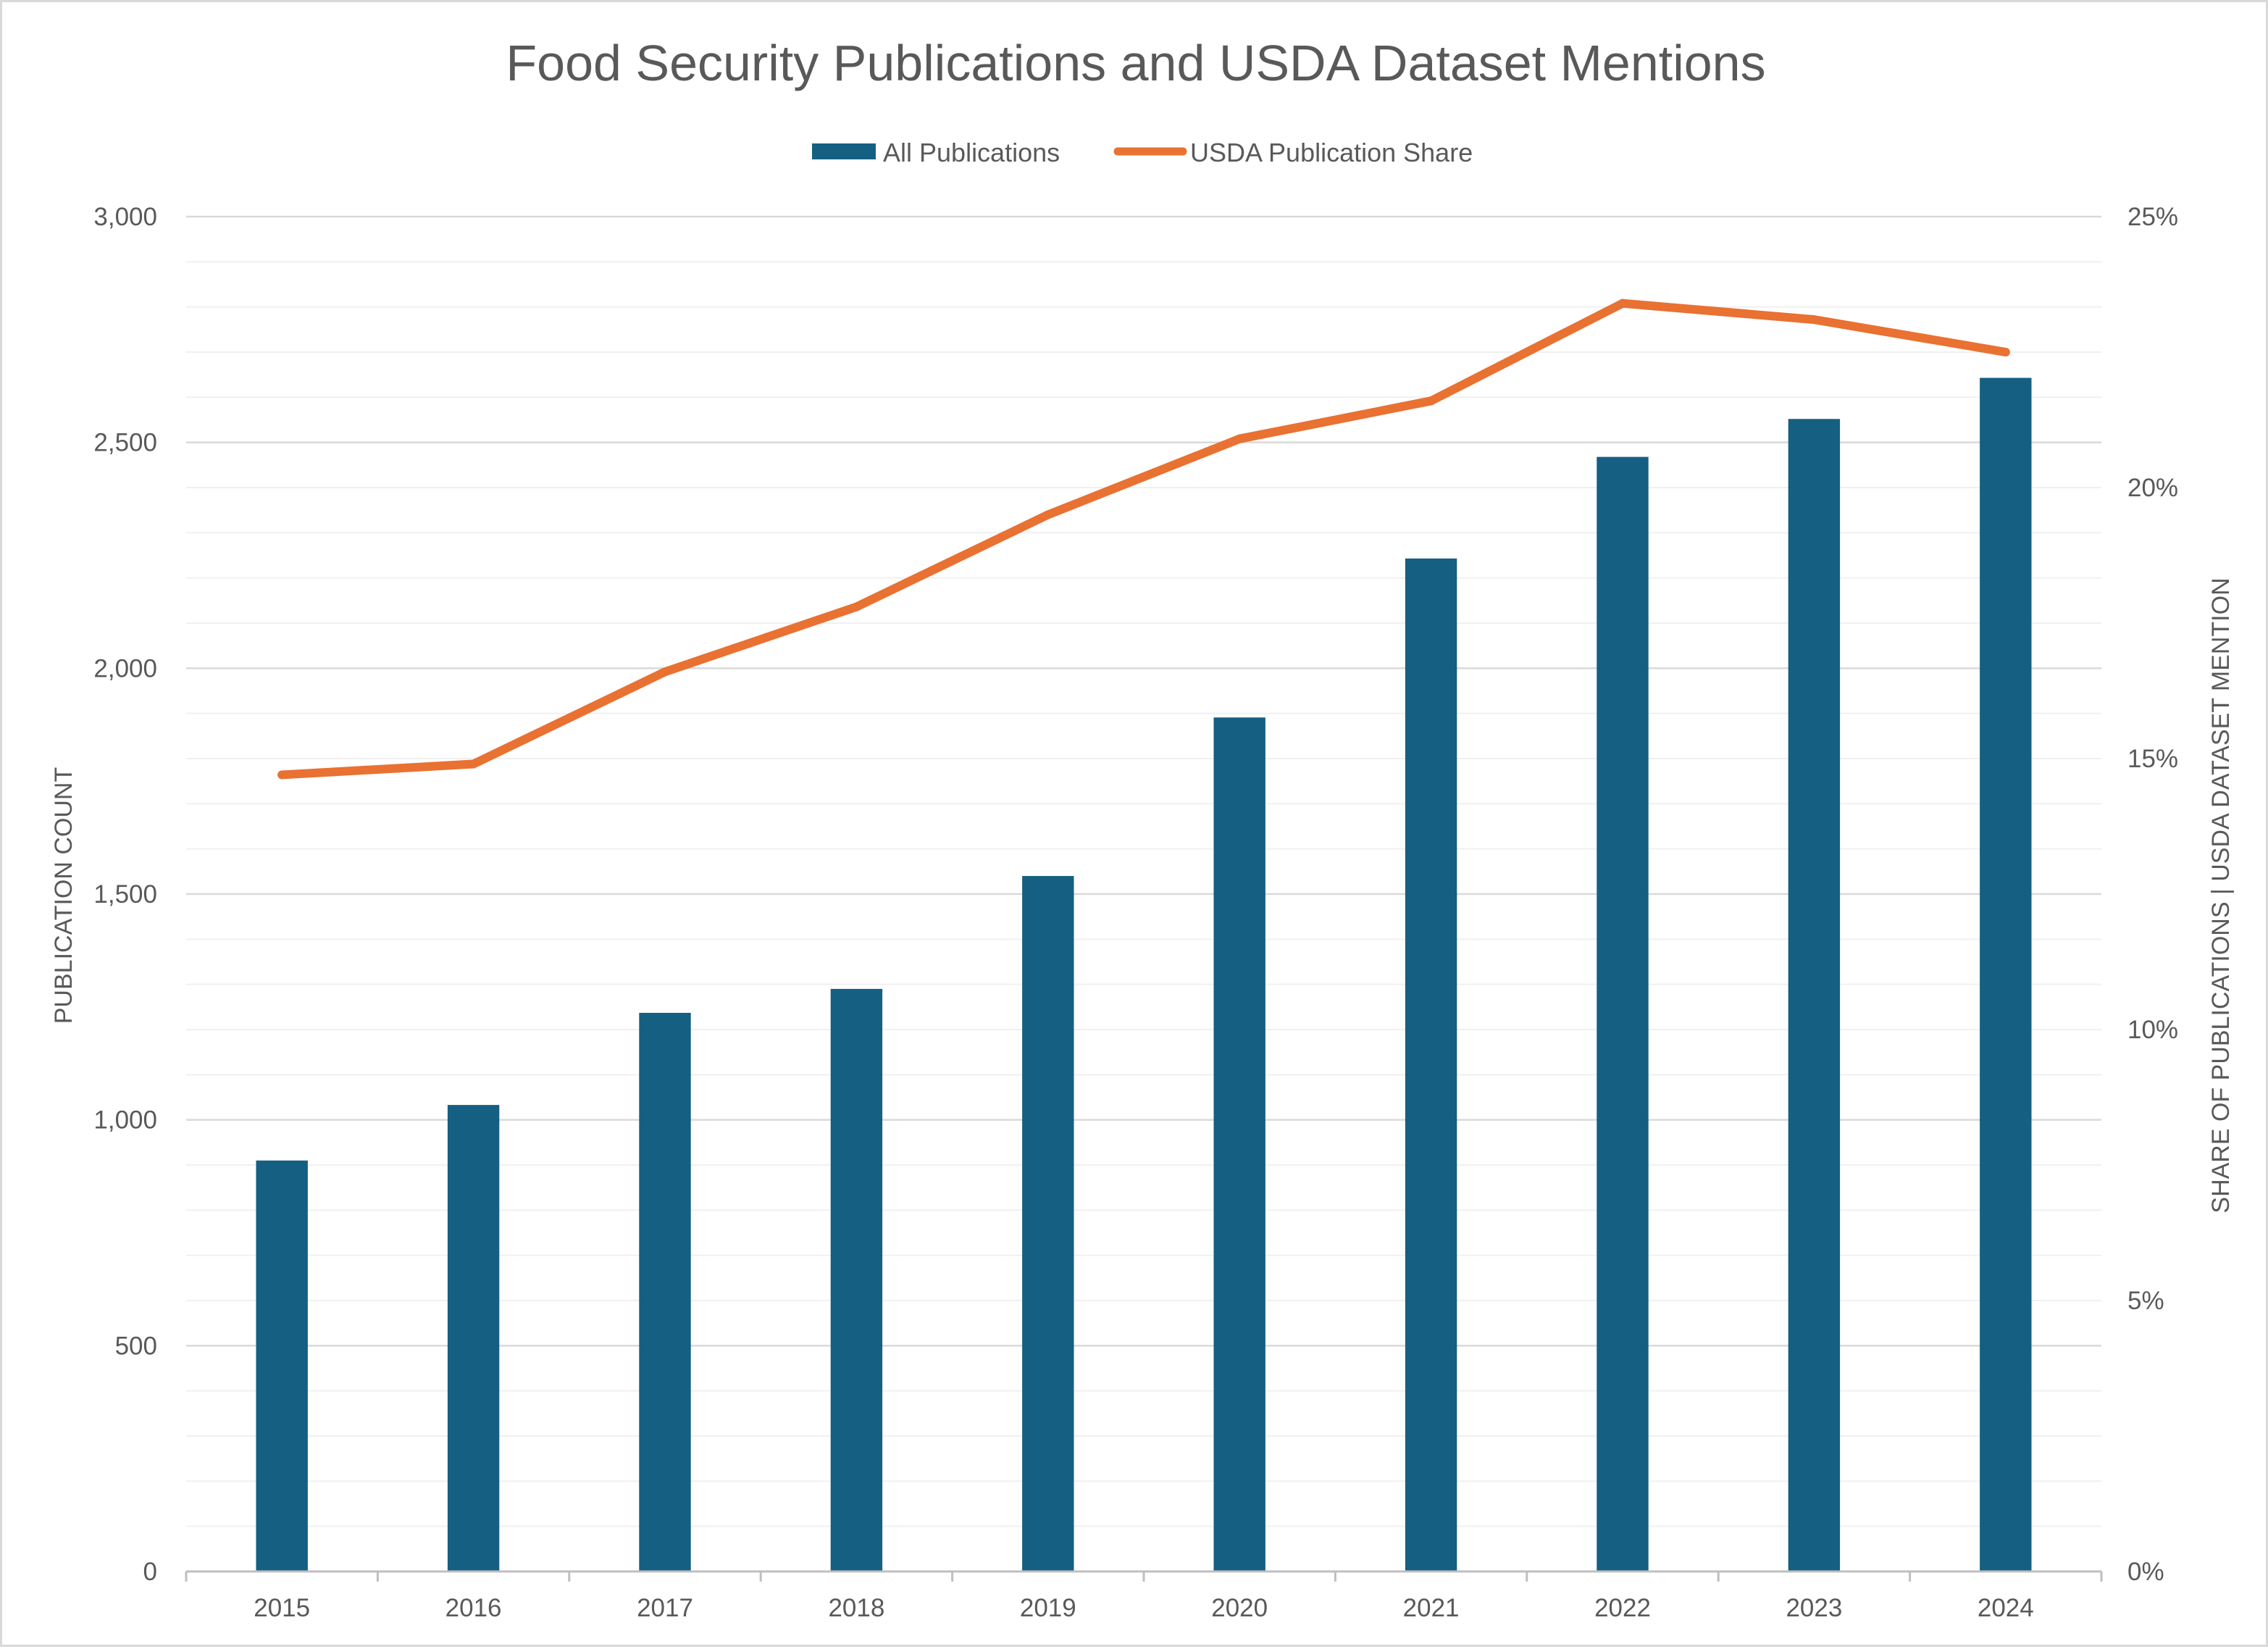 The height and width of the screenshot is (1649, 2268). Describe the element at coordinates (2006, 1608) in the screenshot. I see `x-tick-label: 2024` at that location.